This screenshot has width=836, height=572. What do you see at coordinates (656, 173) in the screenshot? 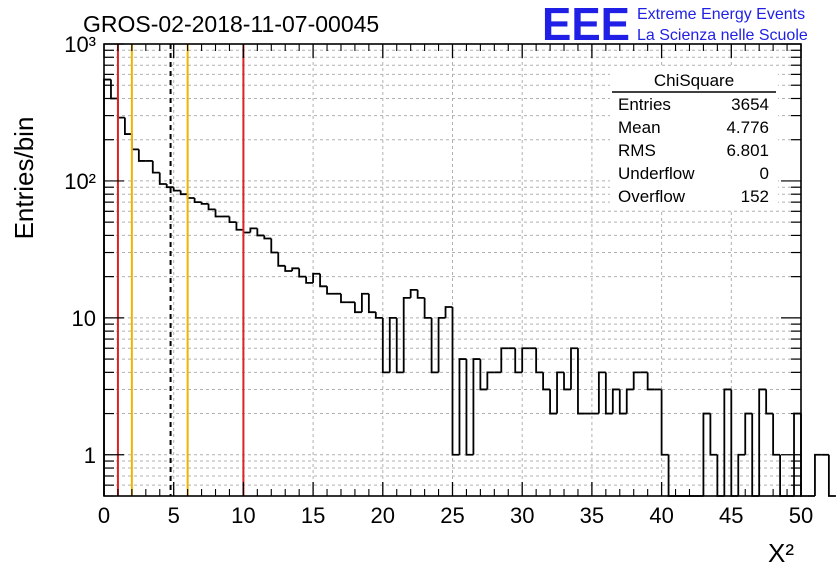
I see `stats-row-label: Underflow` at bounding box center [656, 173].